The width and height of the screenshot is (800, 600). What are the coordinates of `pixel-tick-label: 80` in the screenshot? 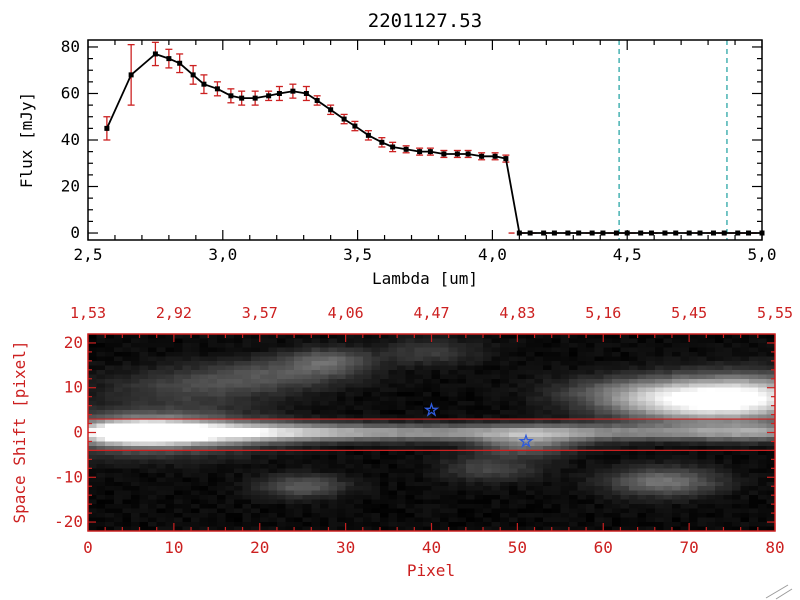 It's located at (774, 547).